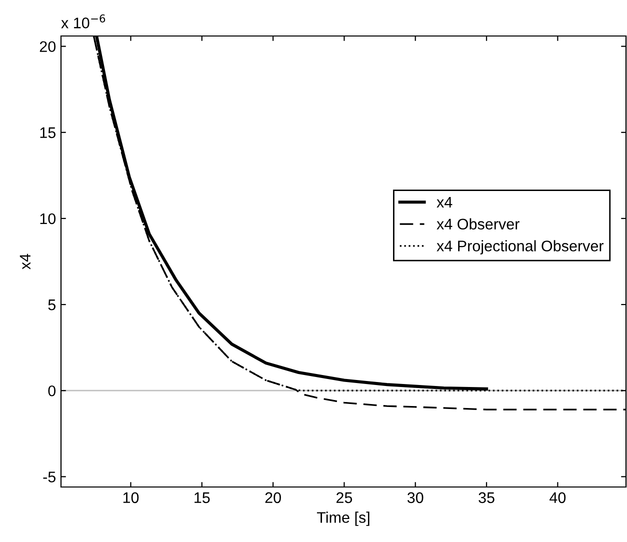 The height and width of the screenshot is (542, 627). What do you see at coordinates (48, 46) in the screenshot?
I see `y-tick-label: 20` at bounding box center [48, 46].